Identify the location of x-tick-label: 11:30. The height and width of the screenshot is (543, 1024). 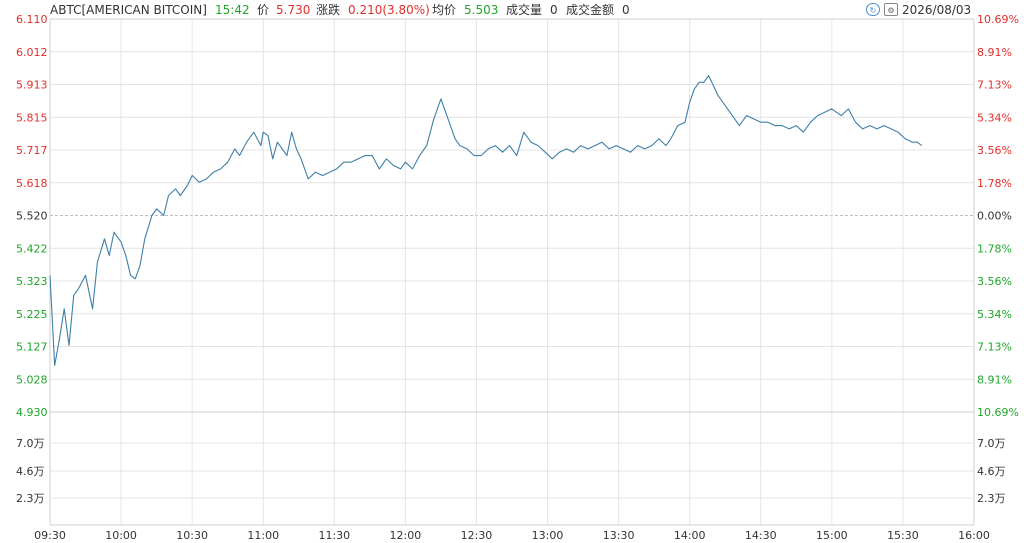
(334, 535).